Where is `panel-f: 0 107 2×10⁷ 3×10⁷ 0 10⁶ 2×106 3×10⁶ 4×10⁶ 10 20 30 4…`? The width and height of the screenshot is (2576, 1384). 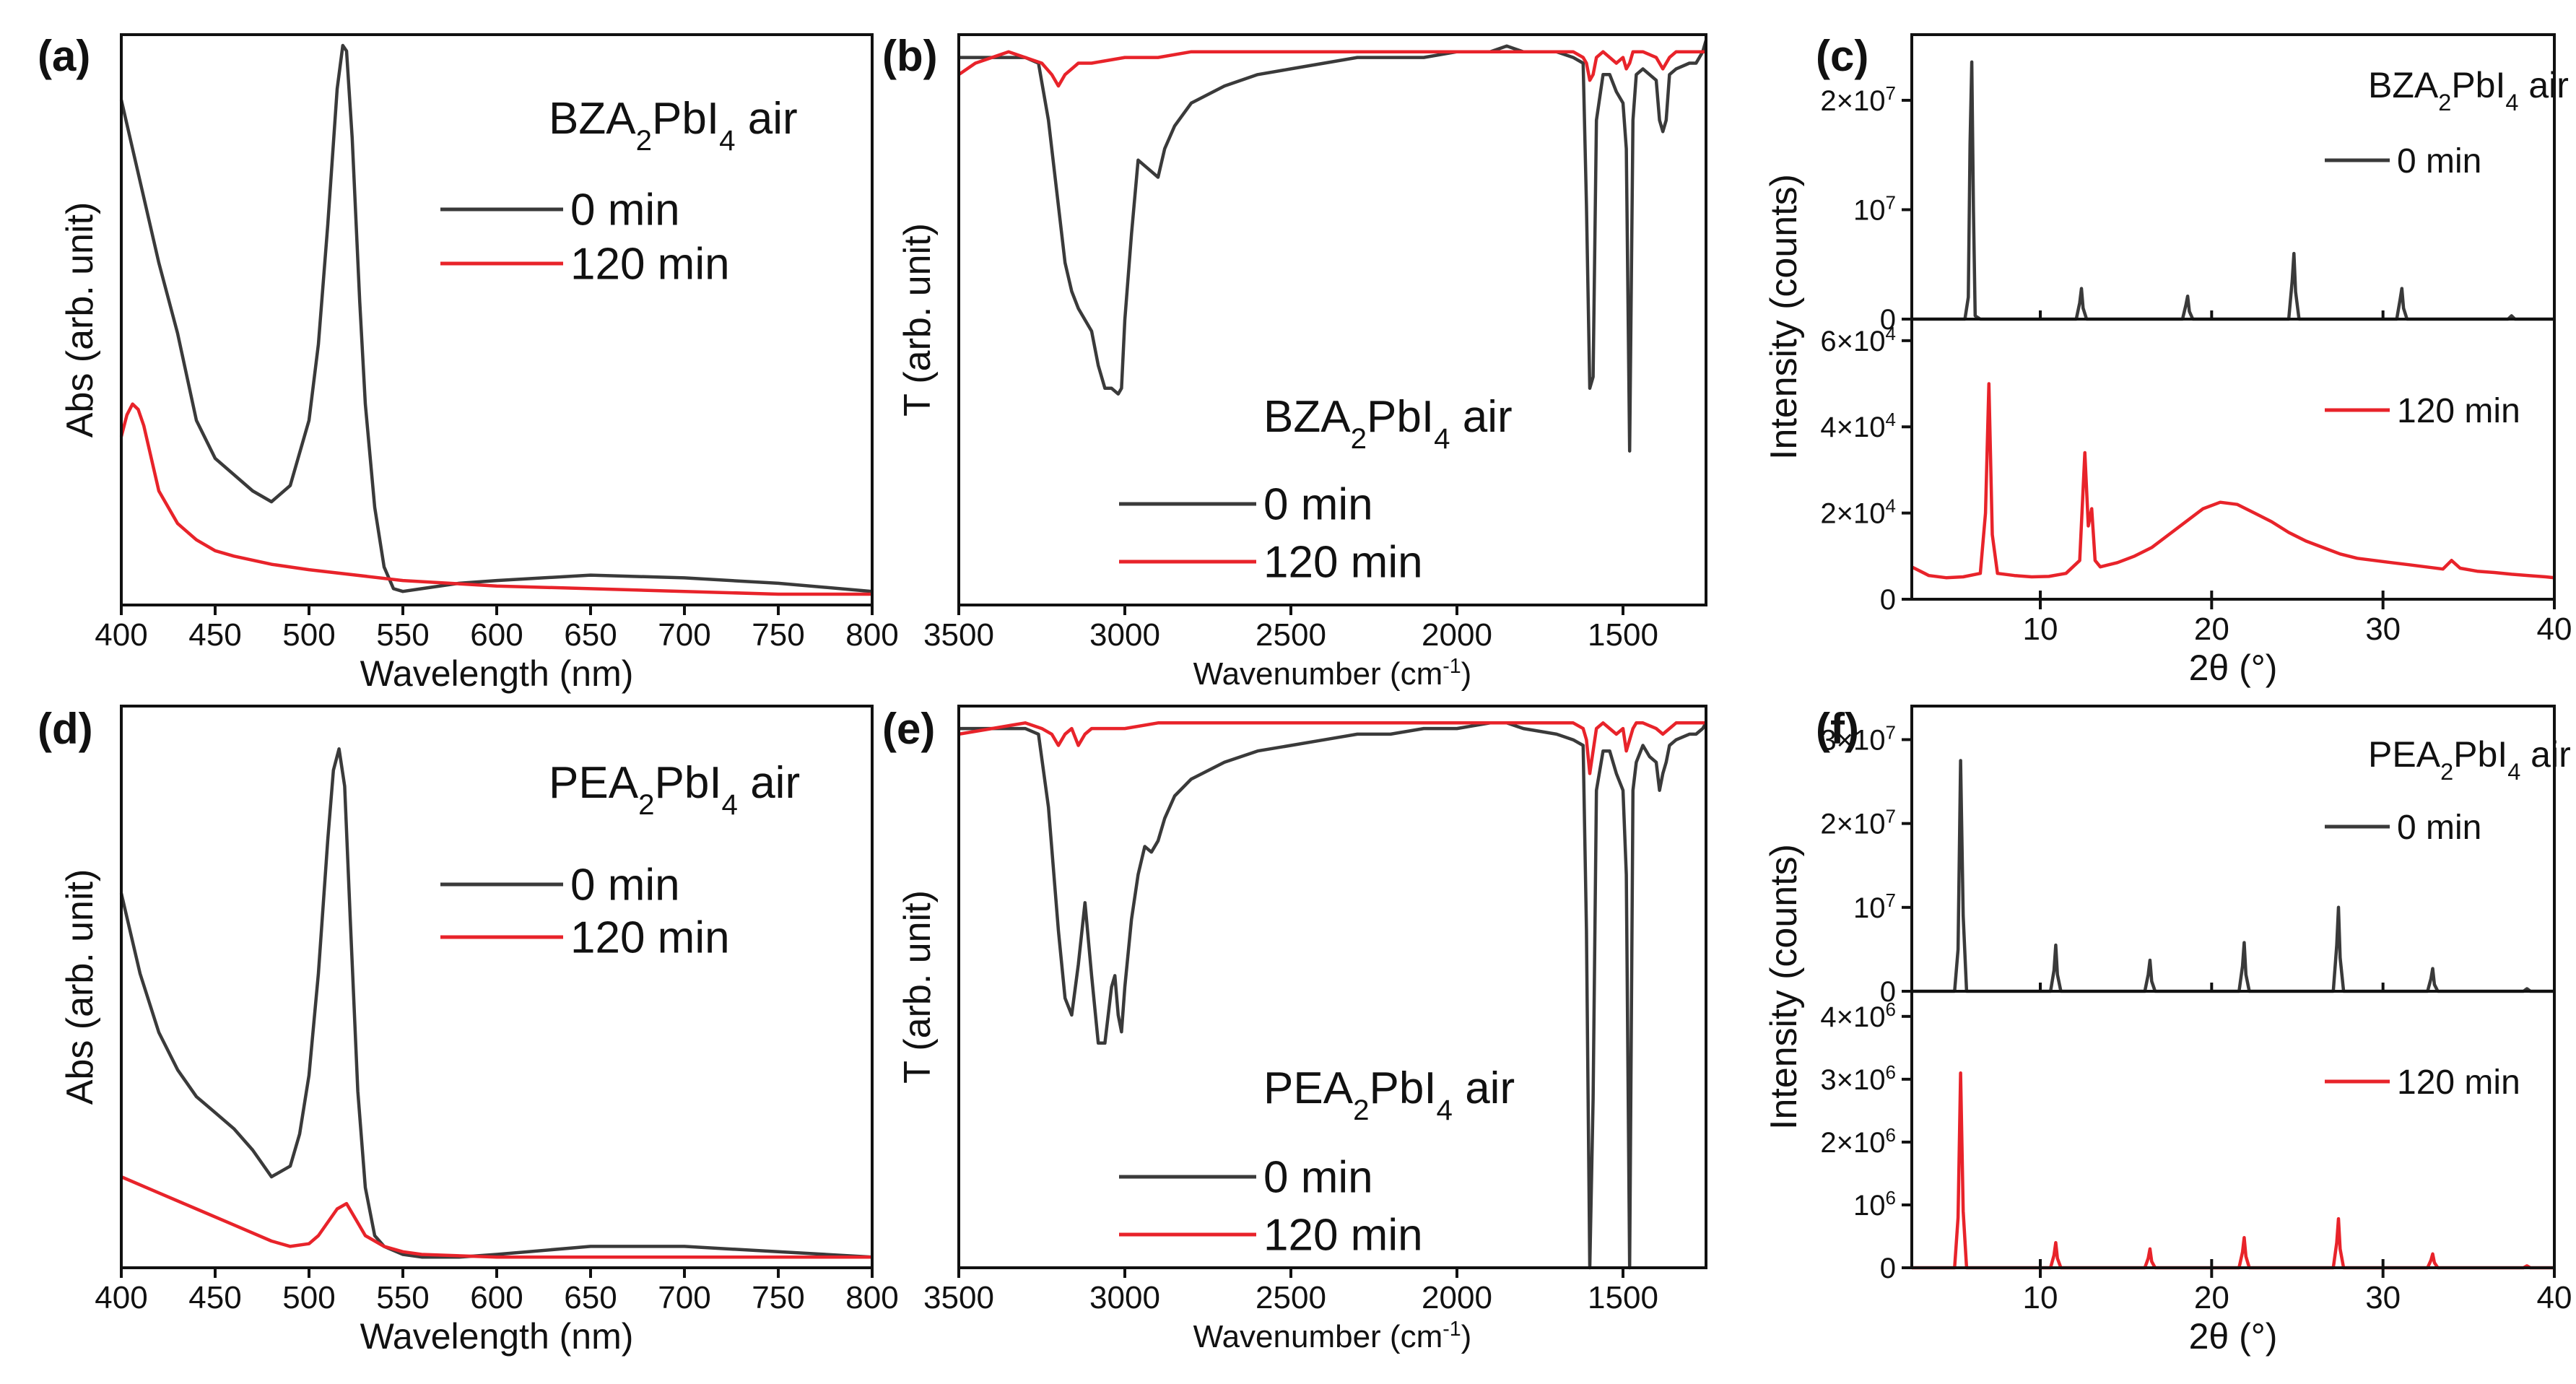
panel-f: 0 107 2×10⁷ 3×10⁷ 0 10⁶ 2×106 3×10⁶ 4×10⁶ 10 20 30 4… is located at coordinates (2167, 1031).